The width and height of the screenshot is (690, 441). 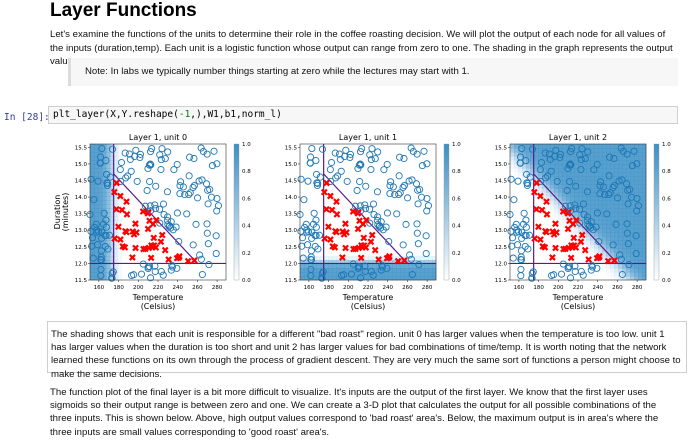 I want to click on y-tick-label: 15.0, so click(x=81, y=165).